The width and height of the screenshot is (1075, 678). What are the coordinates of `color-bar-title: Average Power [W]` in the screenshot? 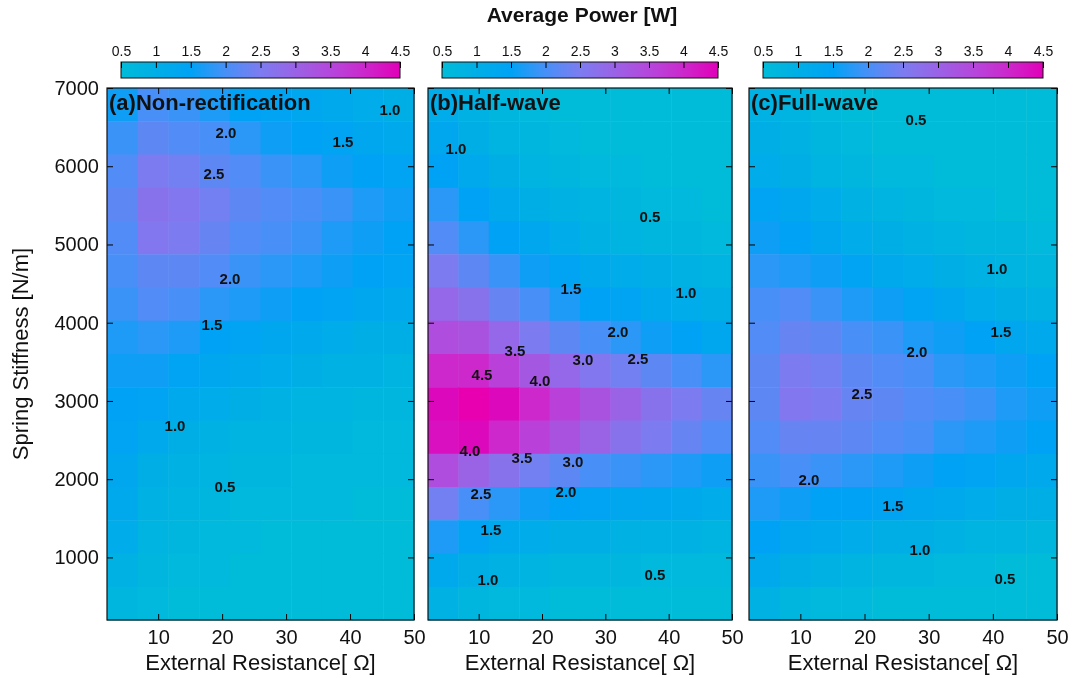 It's located at (582, 14).